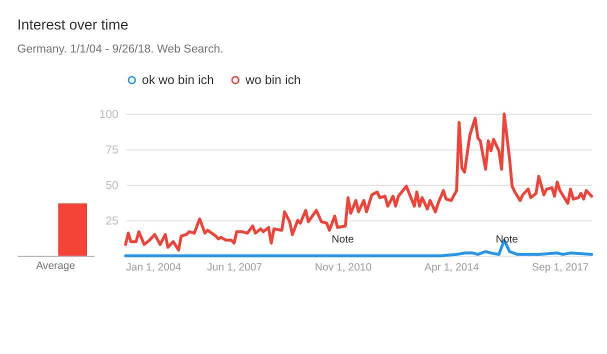 Image resolution: width=607 pixels, height=354 pixels. I want to click on x-tick-label: Jan 1, 2004, so click(154, 268).